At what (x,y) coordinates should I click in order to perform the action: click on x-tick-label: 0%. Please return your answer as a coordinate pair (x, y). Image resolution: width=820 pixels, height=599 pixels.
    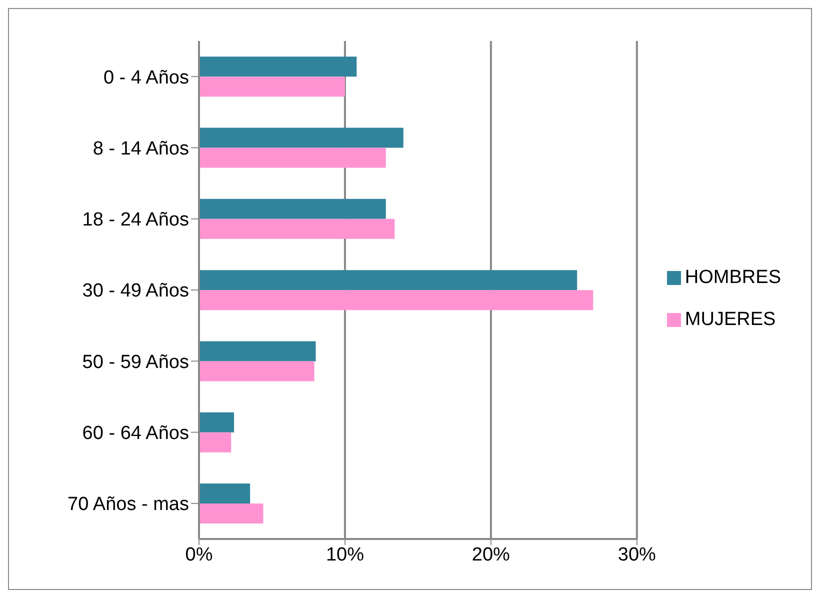
    Looking at the image, I should click on (199, 555).